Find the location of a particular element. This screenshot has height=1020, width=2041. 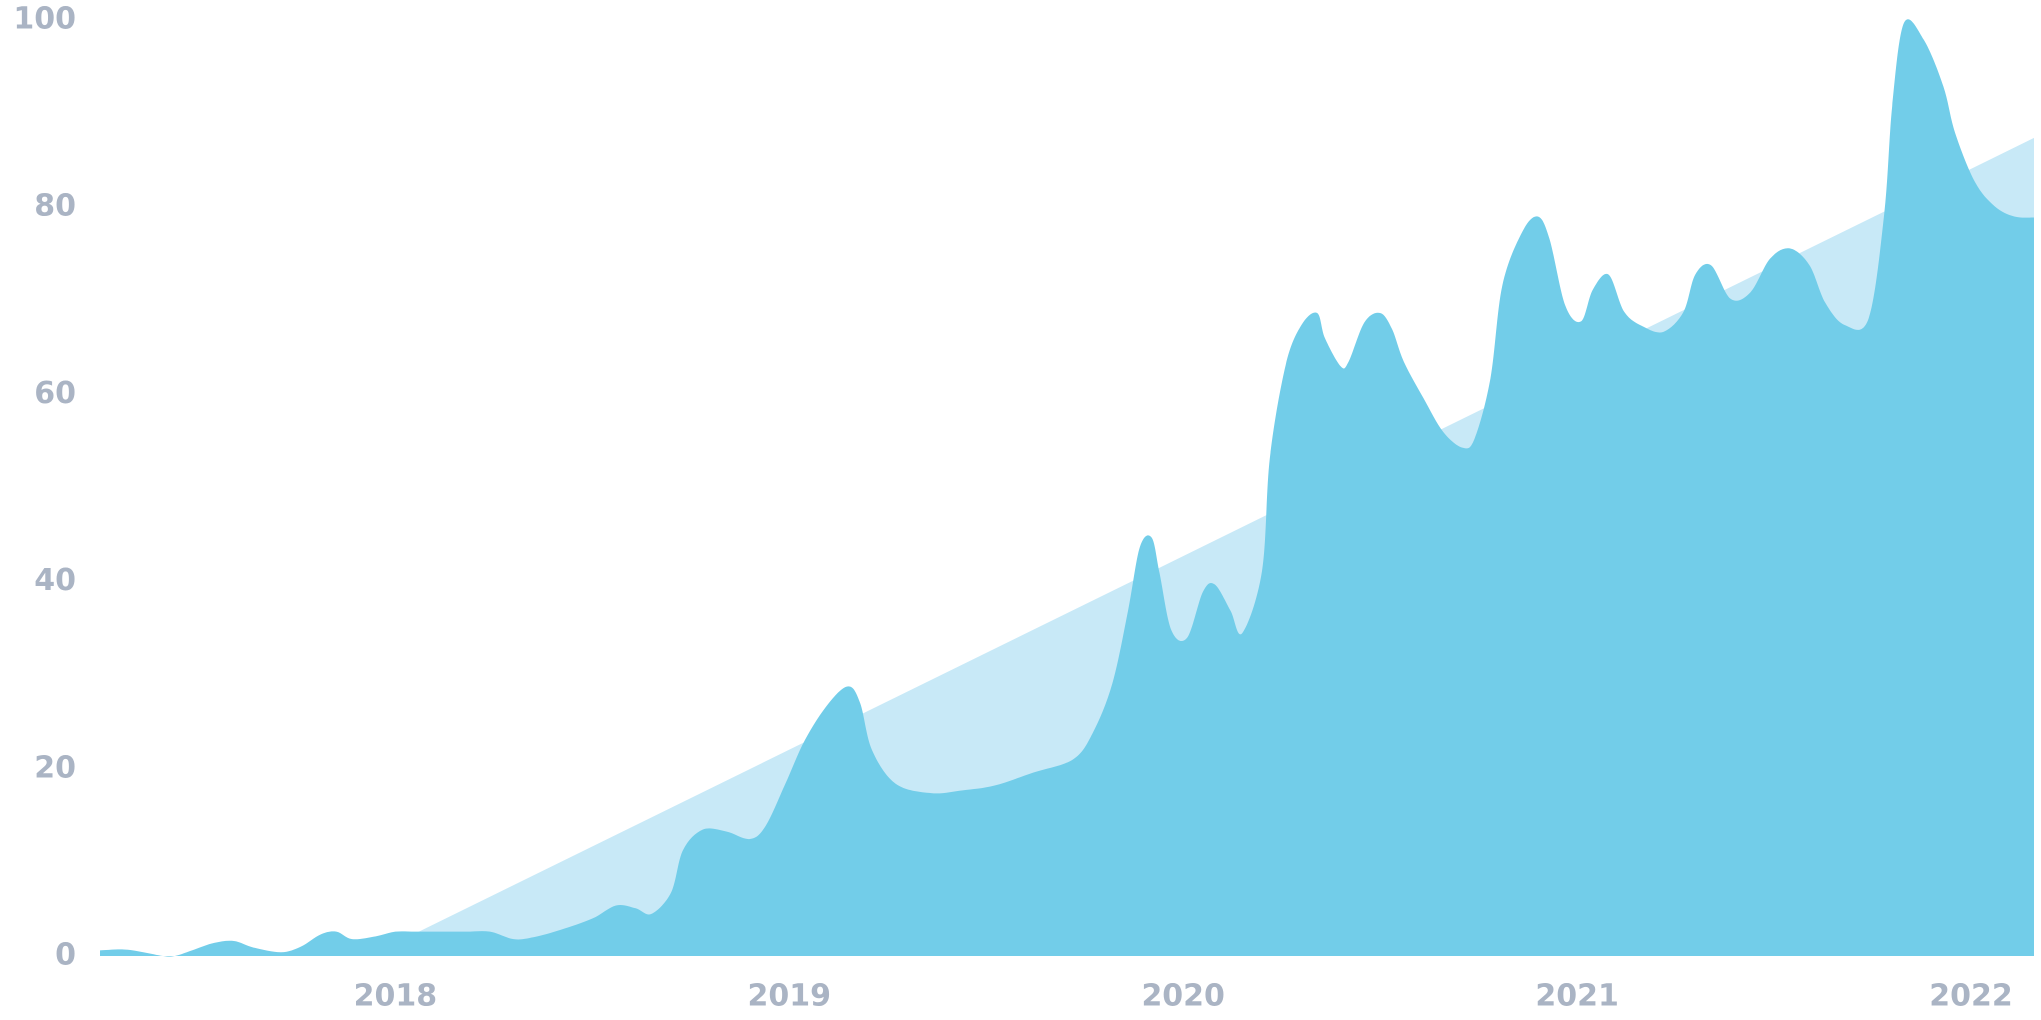

y-tick-label: 40 is located at coordinates (55, 580).